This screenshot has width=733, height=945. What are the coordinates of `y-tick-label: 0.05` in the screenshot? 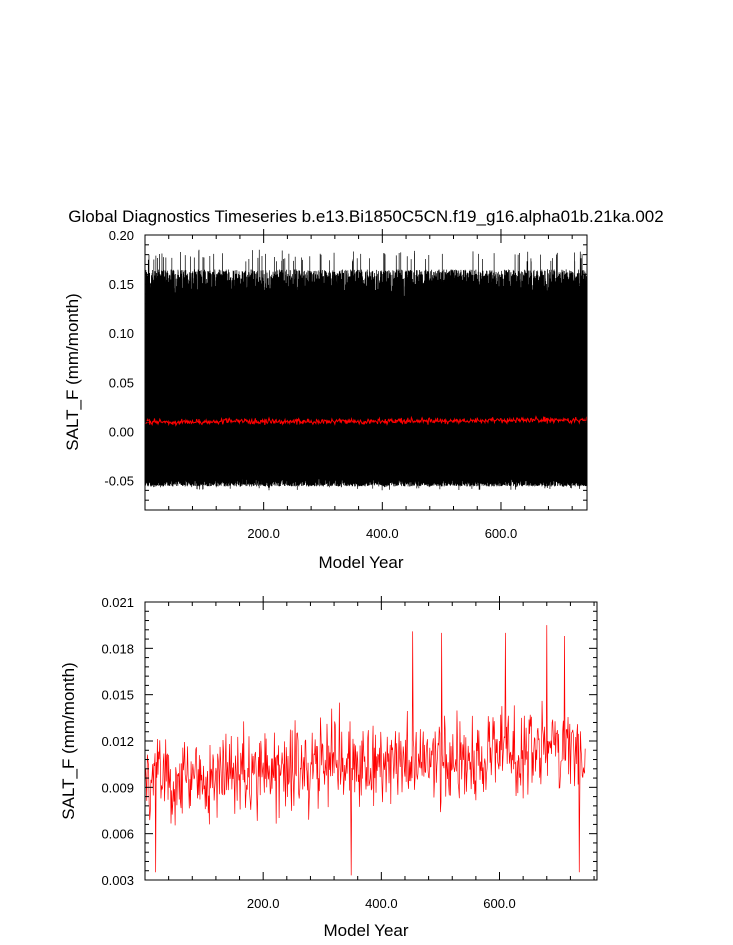 It's located at (121, 382).